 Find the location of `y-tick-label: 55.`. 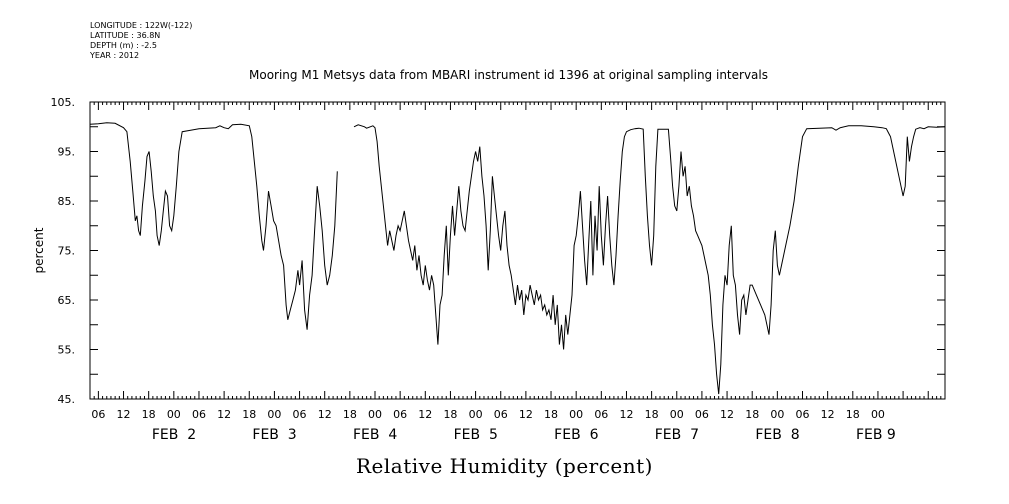

y-tick-label: 55. is located at coordinates (67, 350).